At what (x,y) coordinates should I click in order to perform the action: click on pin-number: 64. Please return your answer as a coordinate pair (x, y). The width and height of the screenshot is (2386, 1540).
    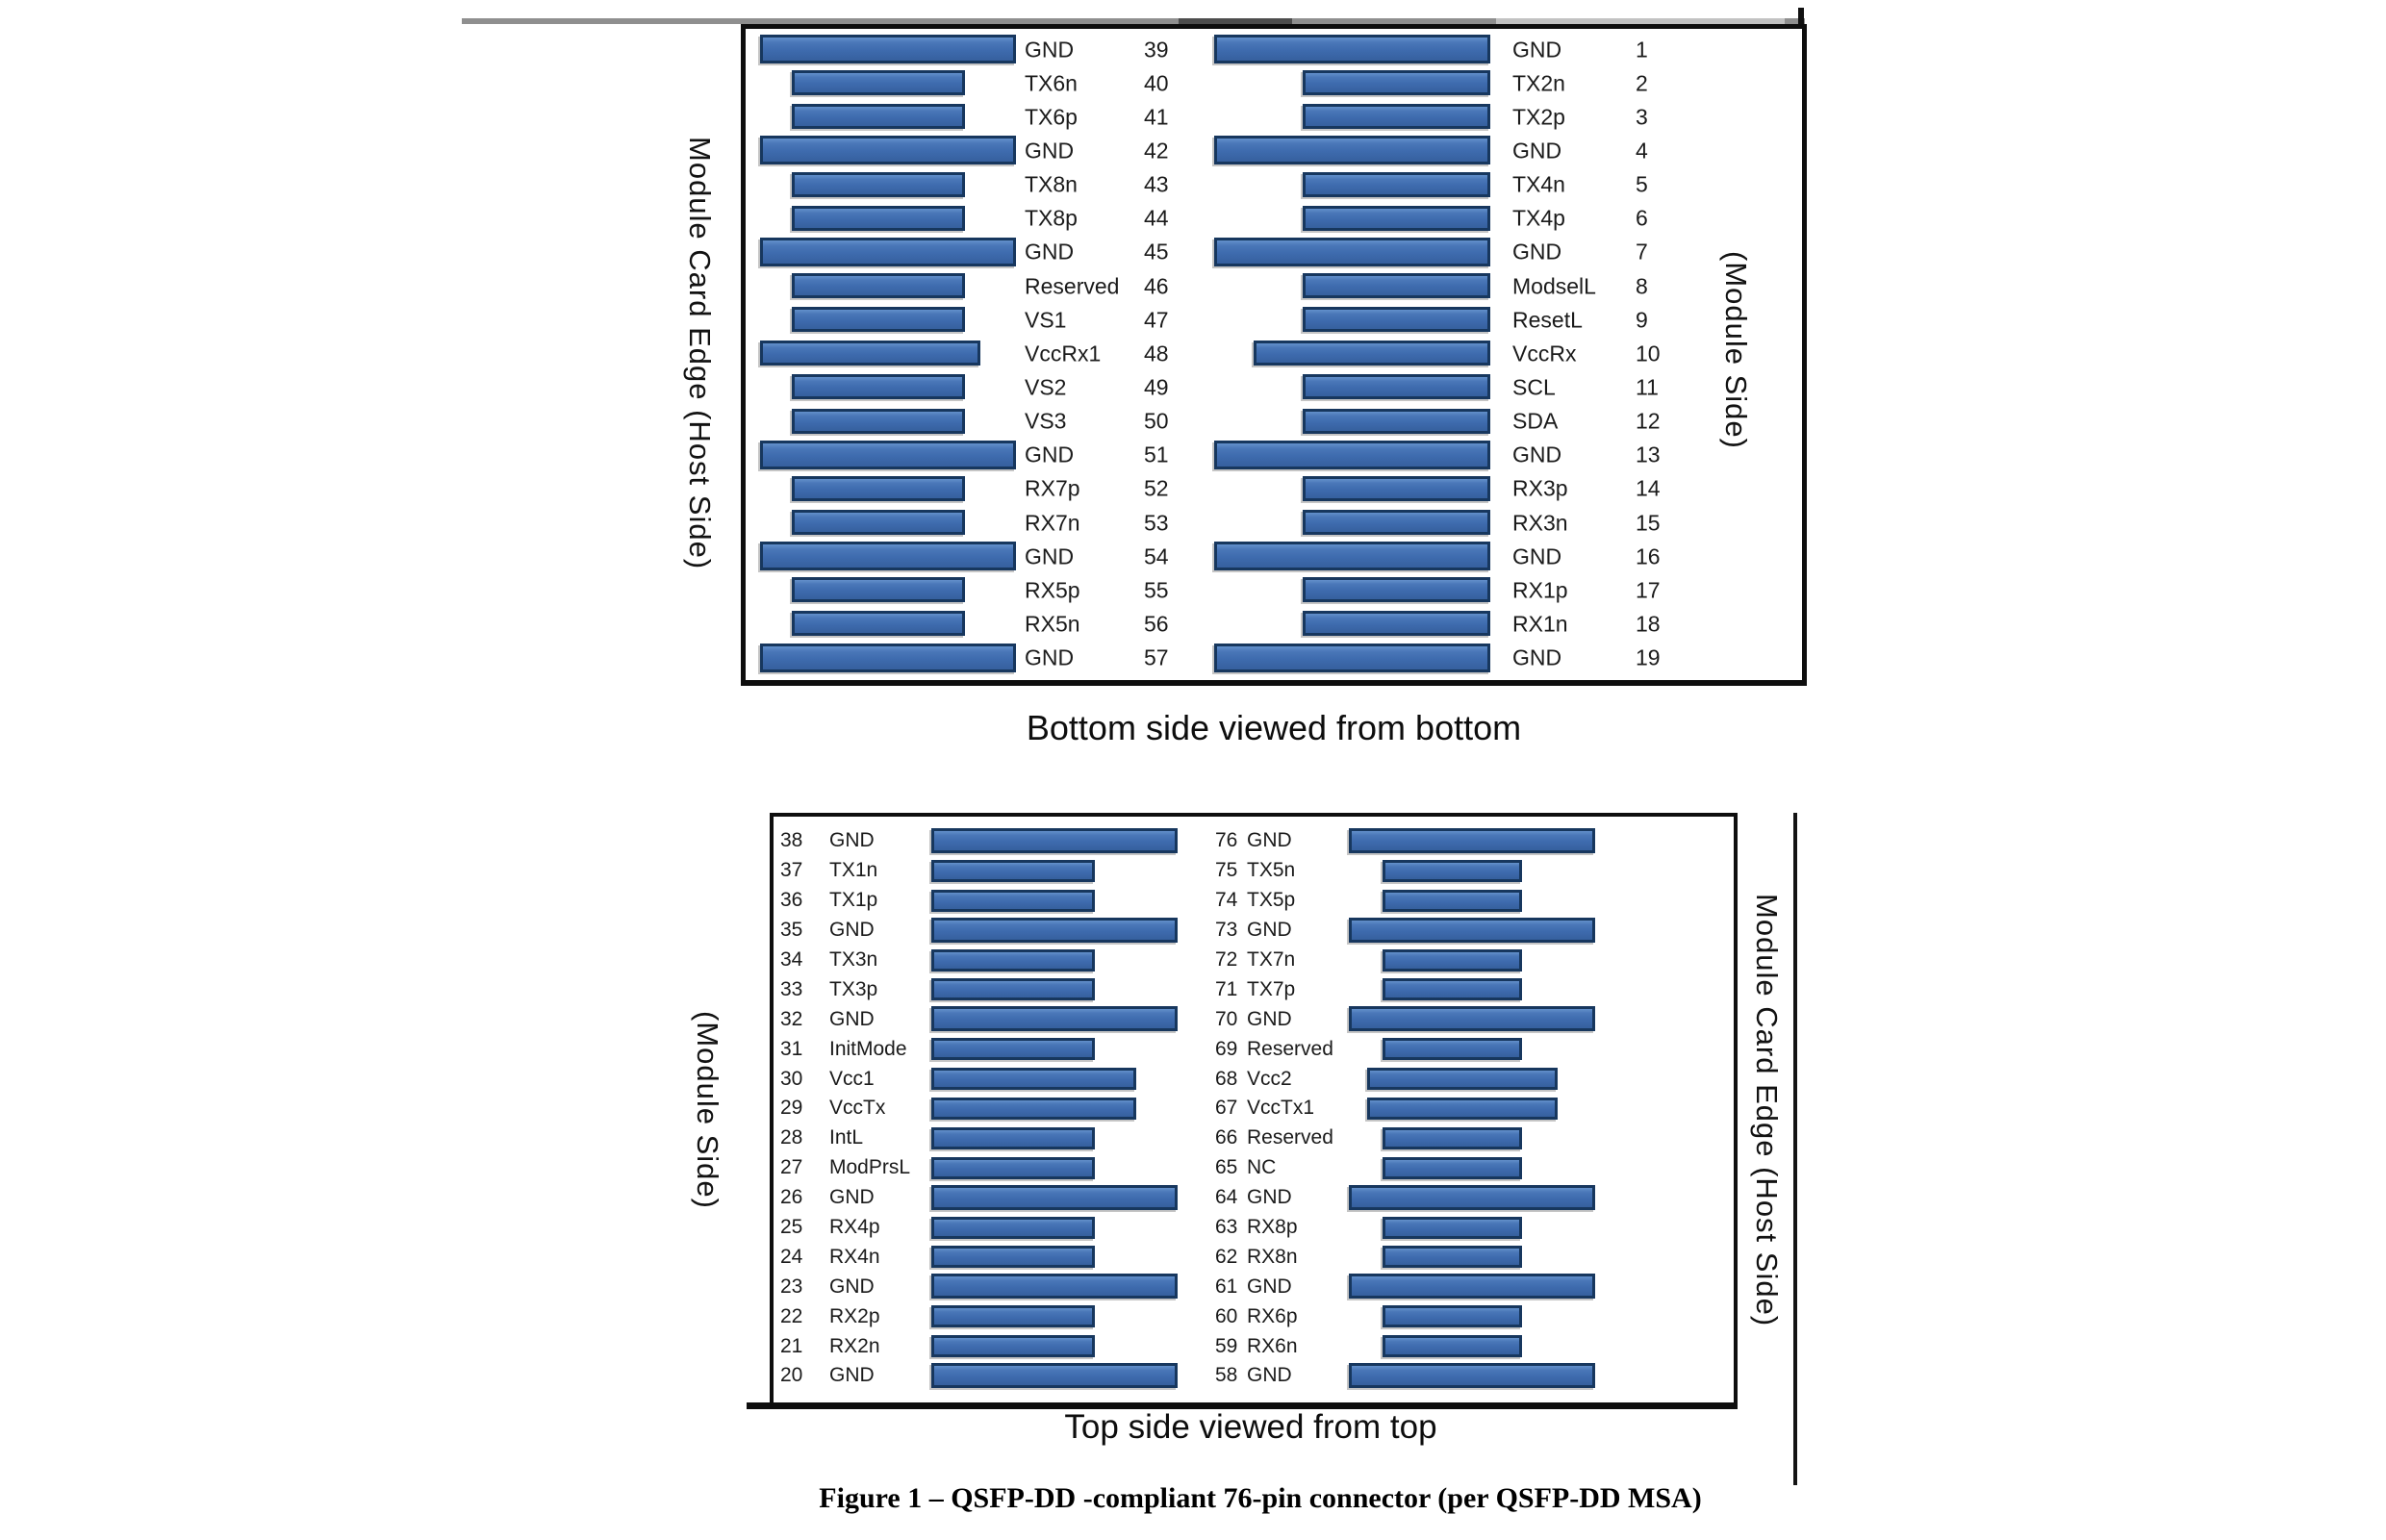
    Looking at the image, I should click on (1226, 1197).